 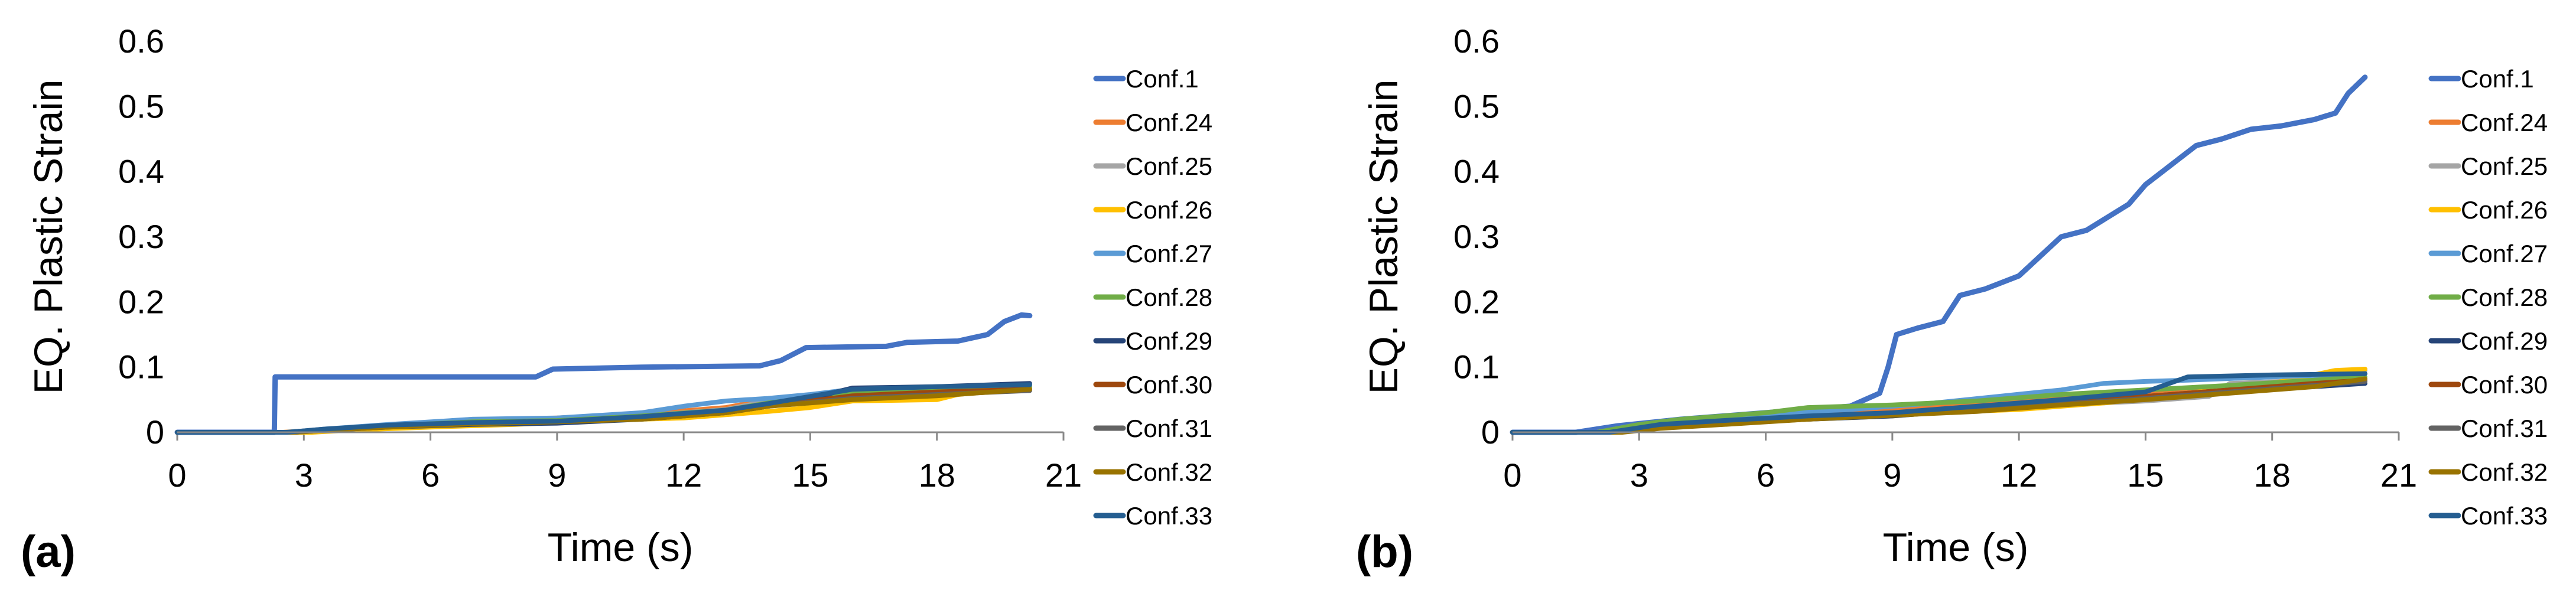 What do you see at coordinates (1385, 552) in the screenshot?
I see `panel-label: (b)` at bounding box center [1385, 552].